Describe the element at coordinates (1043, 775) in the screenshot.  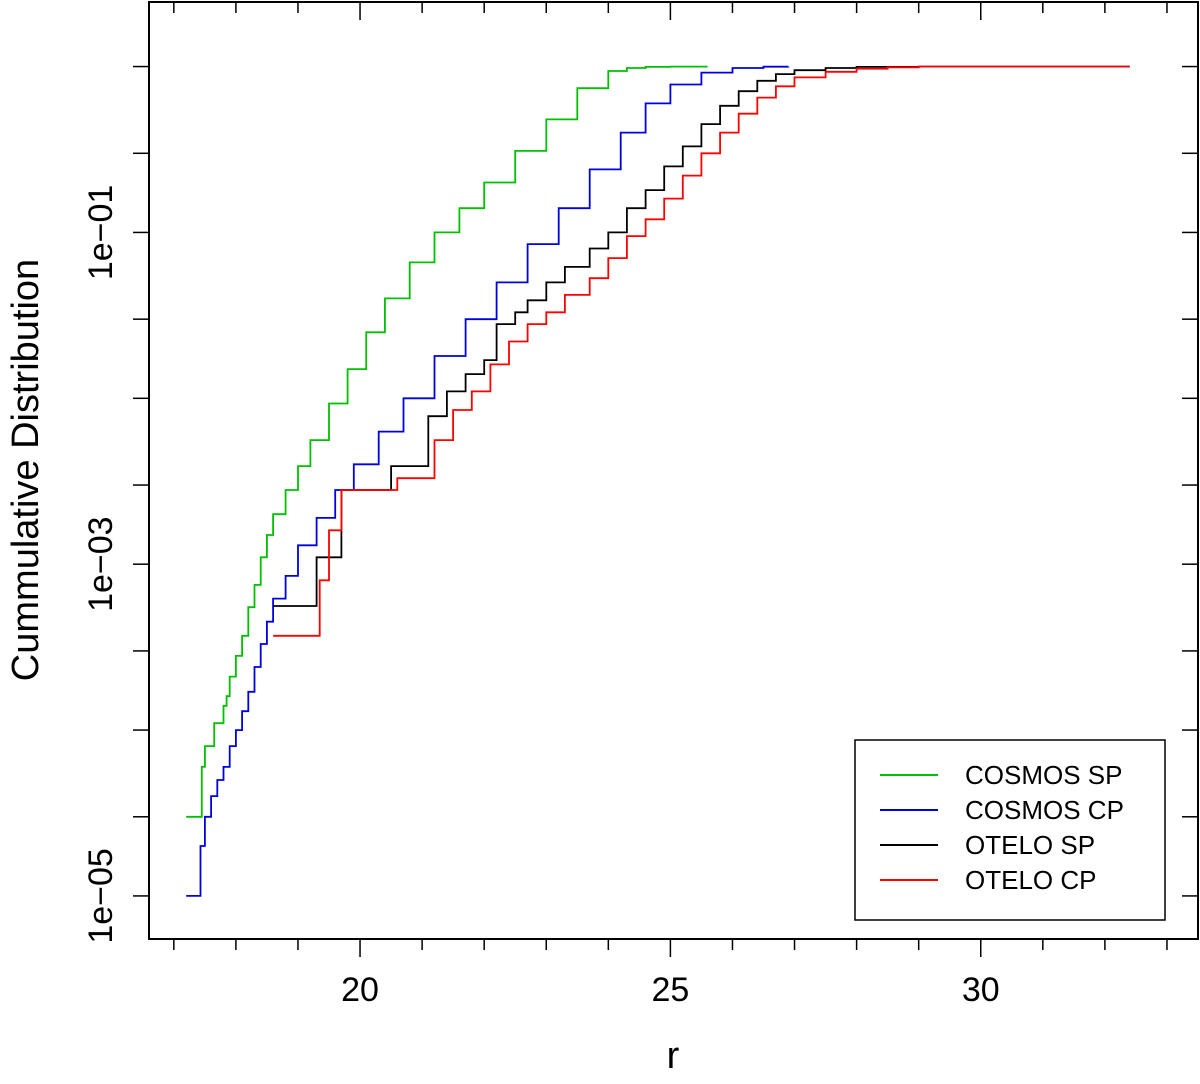
I see `legend-label-cosmos-sp: COSMOS SP` at that location.